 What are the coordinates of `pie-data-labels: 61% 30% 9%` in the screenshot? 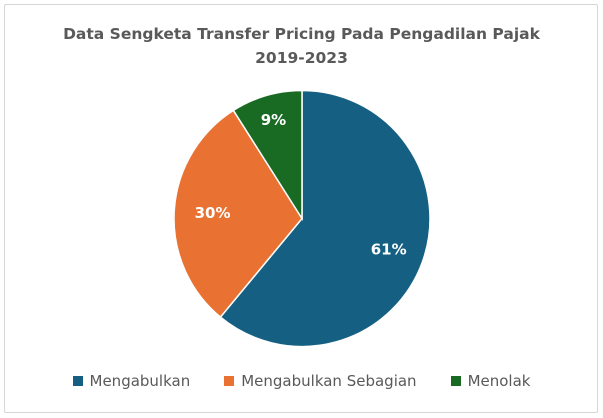 It's located at (301, 185).